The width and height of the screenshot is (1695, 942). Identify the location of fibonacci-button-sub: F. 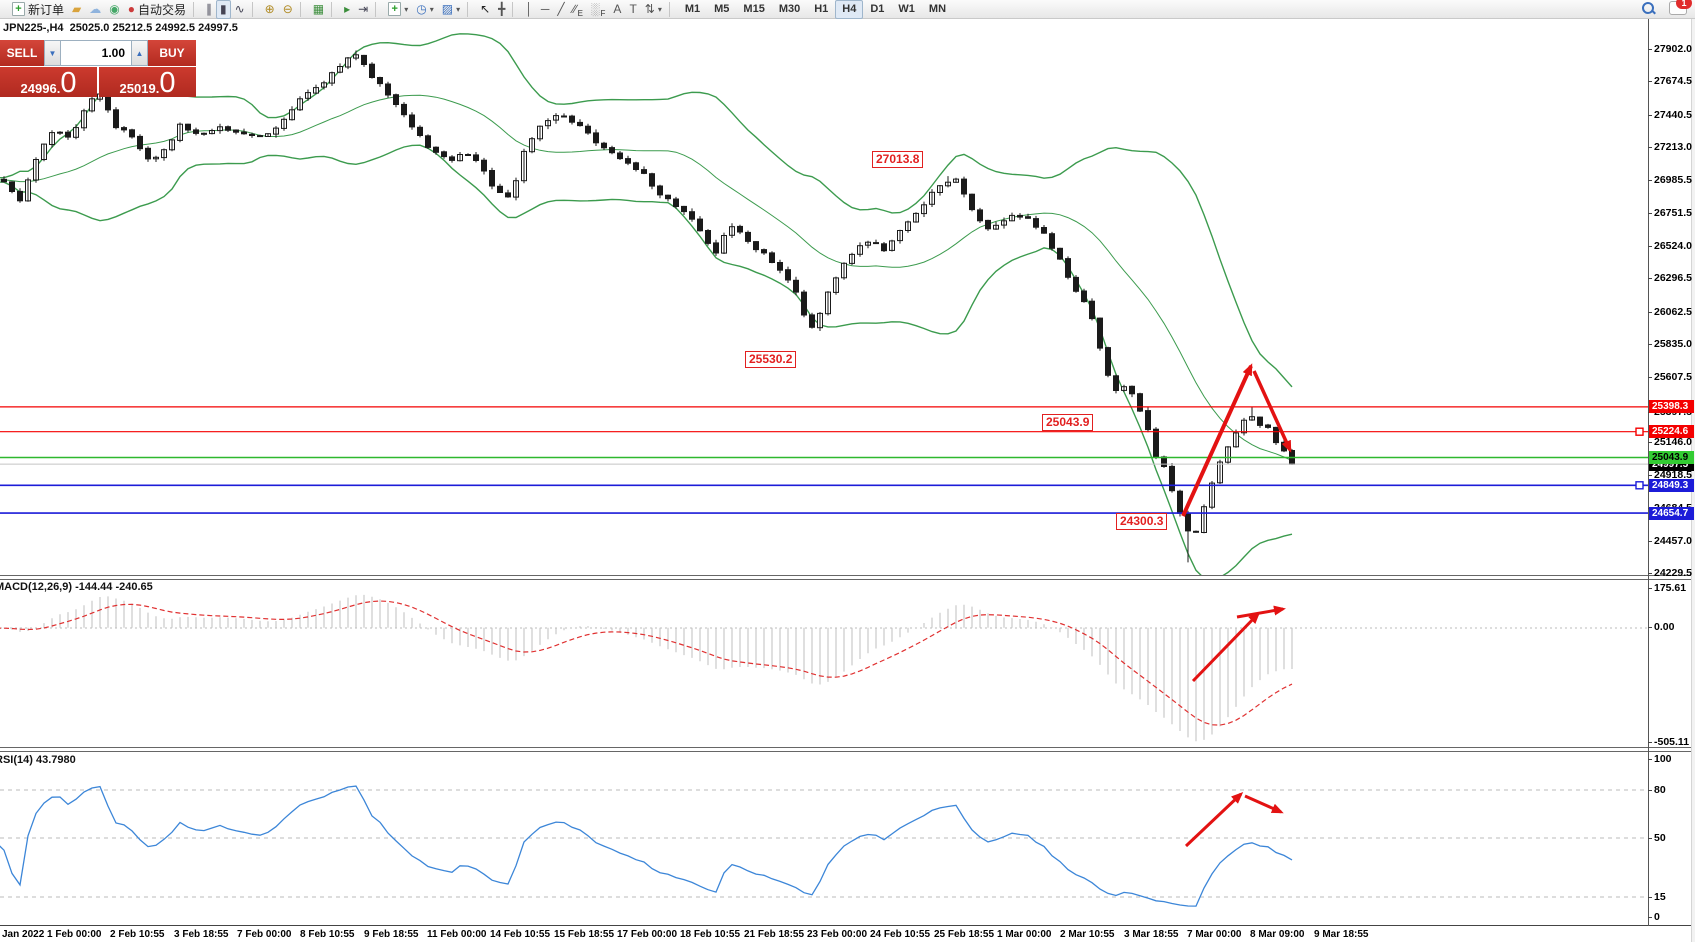
(603, 13).